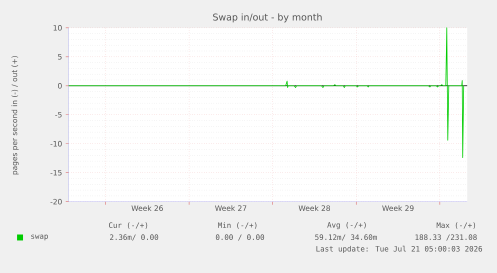 This screenshot has width=497, height=273. What do you see at coordinates (267, 17) in the screenshot?
I see `chart-title: Swap in/out - by month` at bounding box center [267, 17].